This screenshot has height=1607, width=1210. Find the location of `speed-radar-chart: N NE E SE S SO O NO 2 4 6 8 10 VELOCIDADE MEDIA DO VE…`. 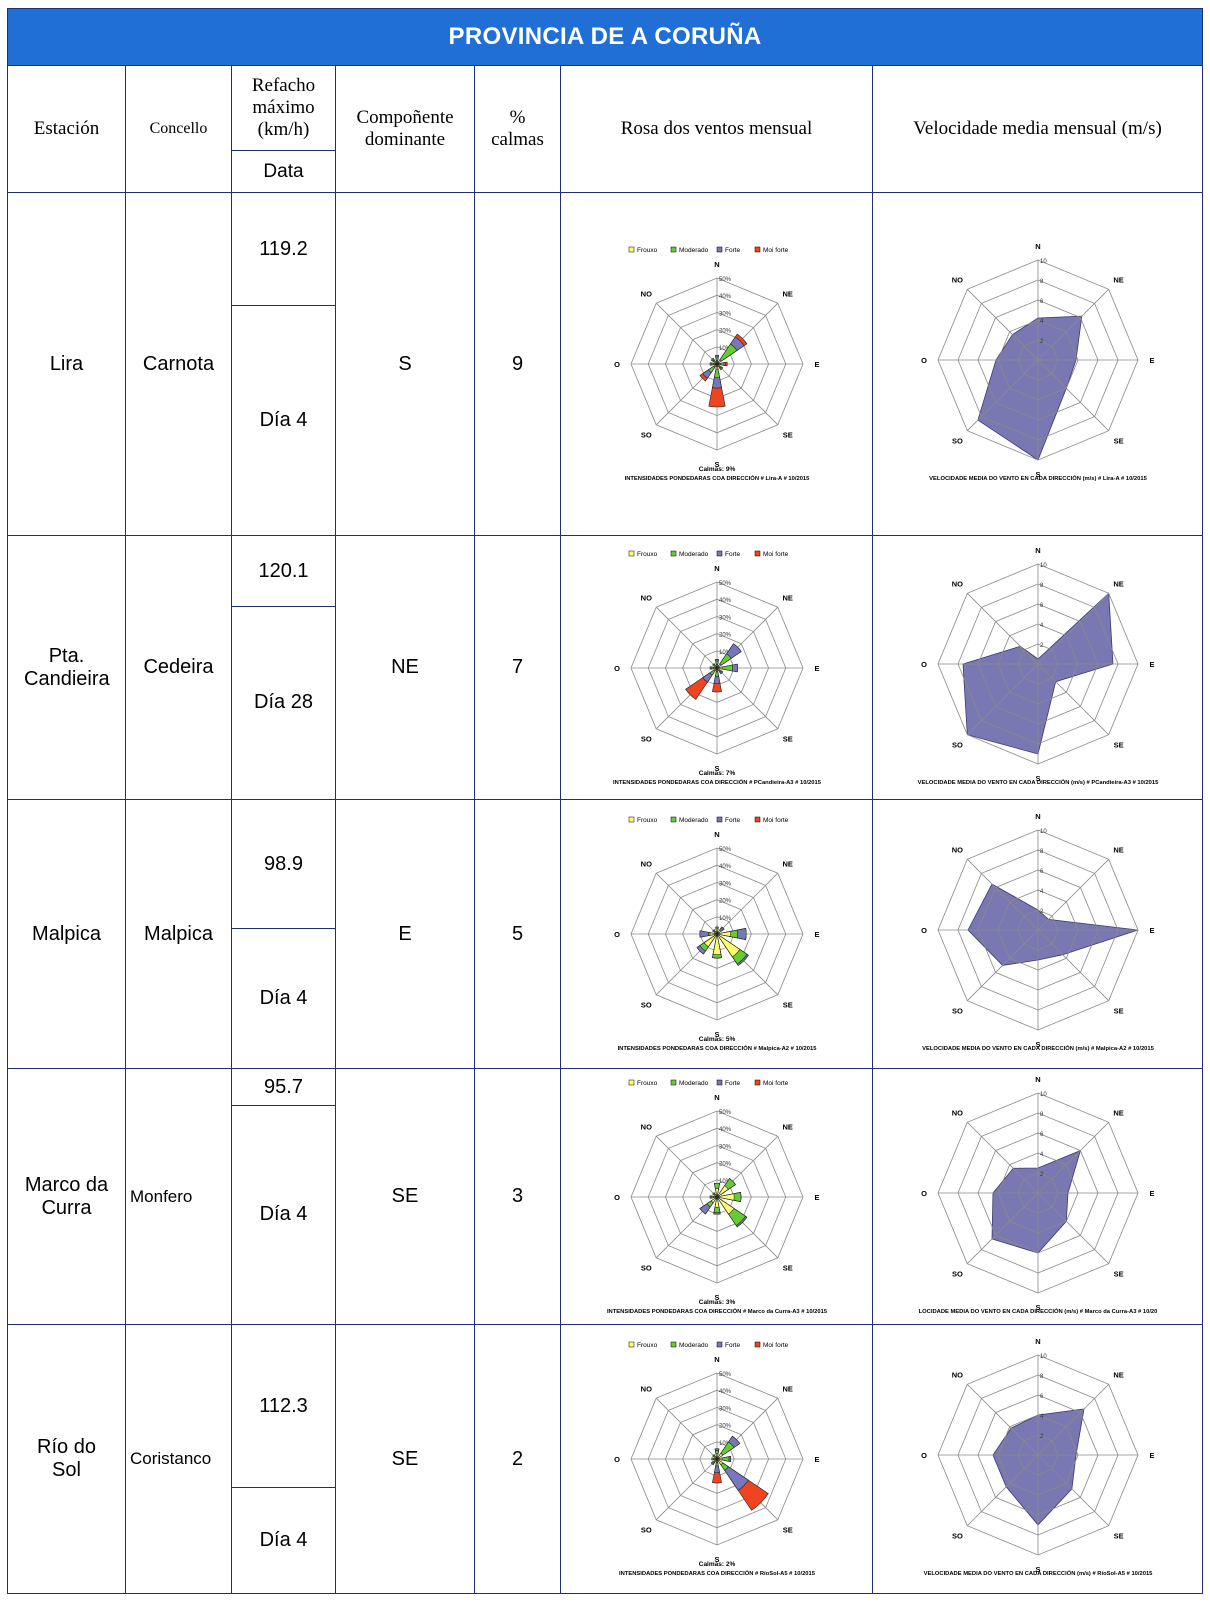

speed-radar-chart: N NE E SE S SO O NO 2 4 6 8 10 VELOCIDADE MEDIA DO VE… is located at coordinates (1038, 667).